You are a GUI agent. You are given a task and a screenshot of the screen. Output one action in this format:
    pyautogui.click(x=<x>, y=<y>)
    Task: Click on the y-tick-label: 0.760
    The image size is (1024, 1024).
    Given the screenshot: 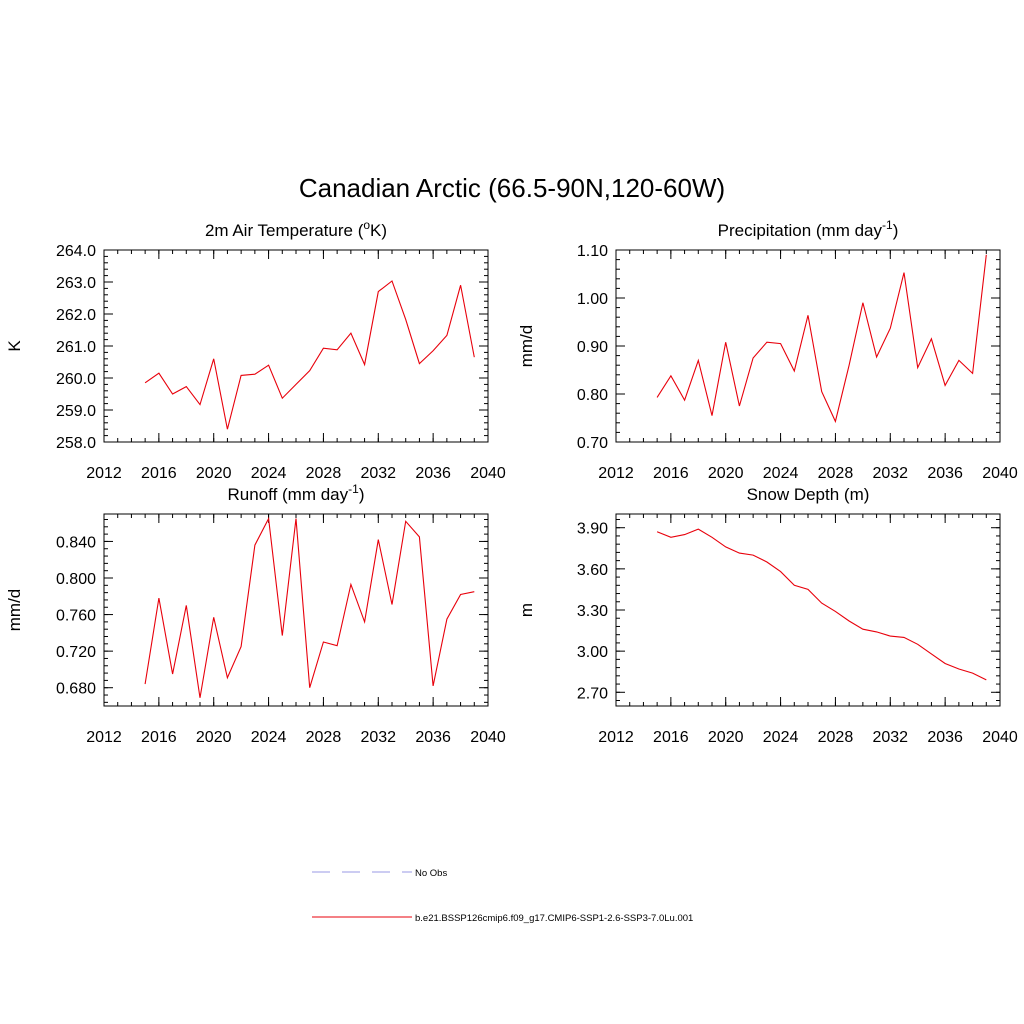 What is the action you would take?
    pyautogui.click(x=76, y=616)
    